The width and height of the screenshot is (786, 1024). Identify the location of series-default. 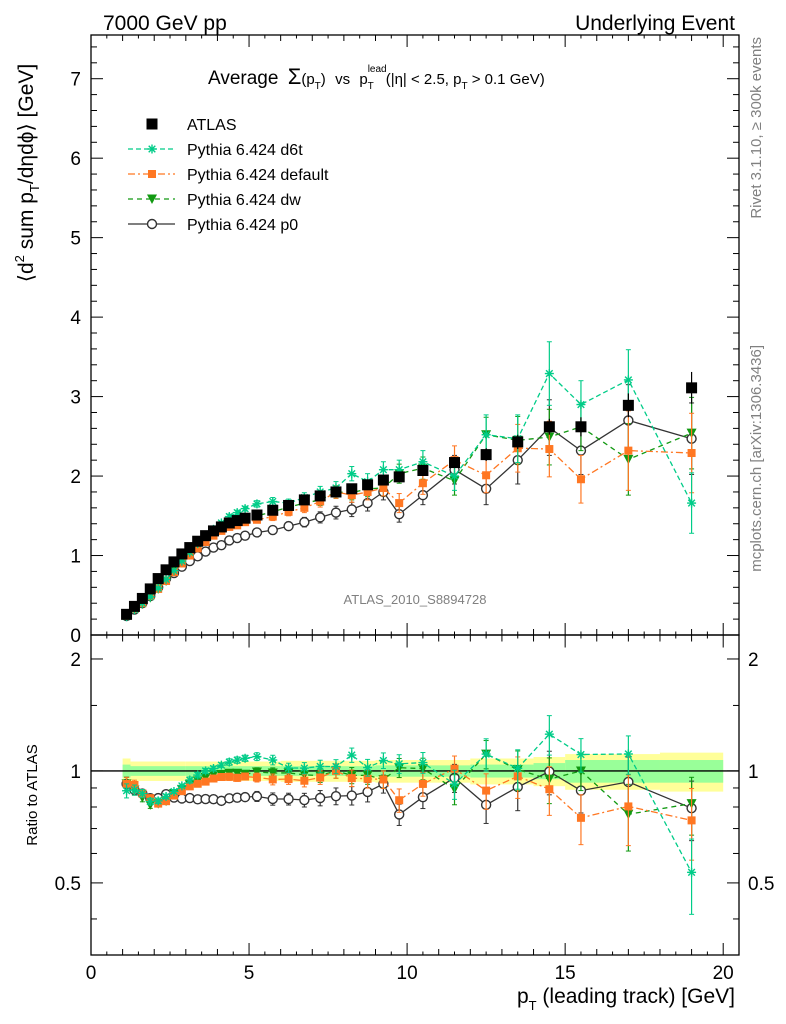
(409, 515).